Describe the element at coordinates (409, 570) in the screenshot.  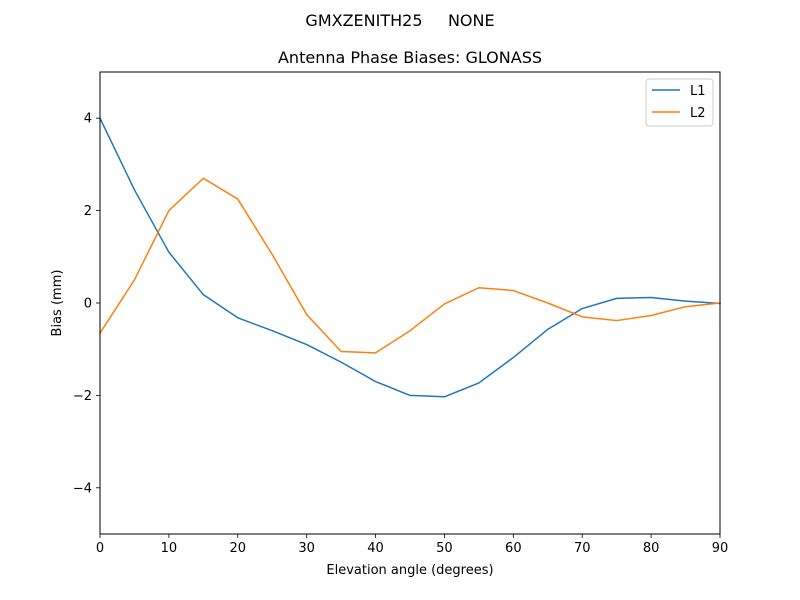
I see `x-axis-label: Elevation angle (degrees)` at that location.